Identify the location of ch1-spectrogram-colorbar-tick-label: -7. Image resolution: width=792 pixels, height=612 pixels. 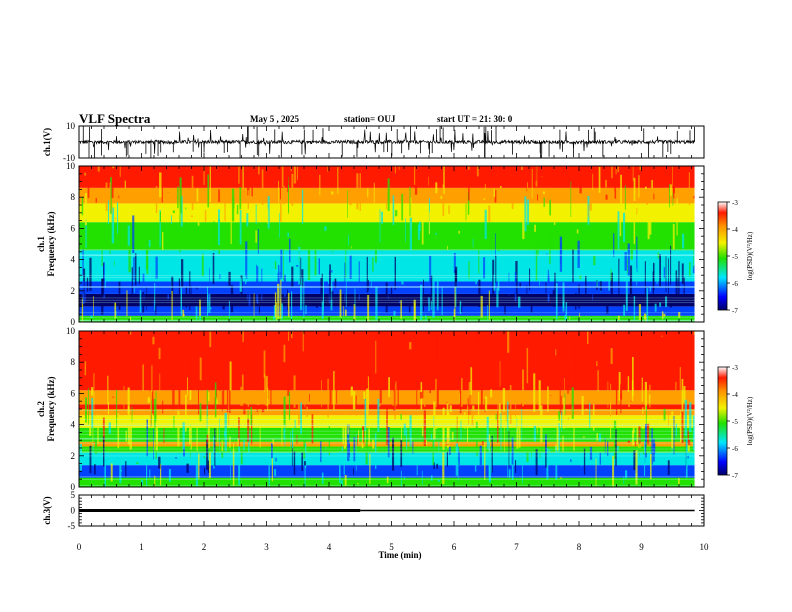
(735, 311).